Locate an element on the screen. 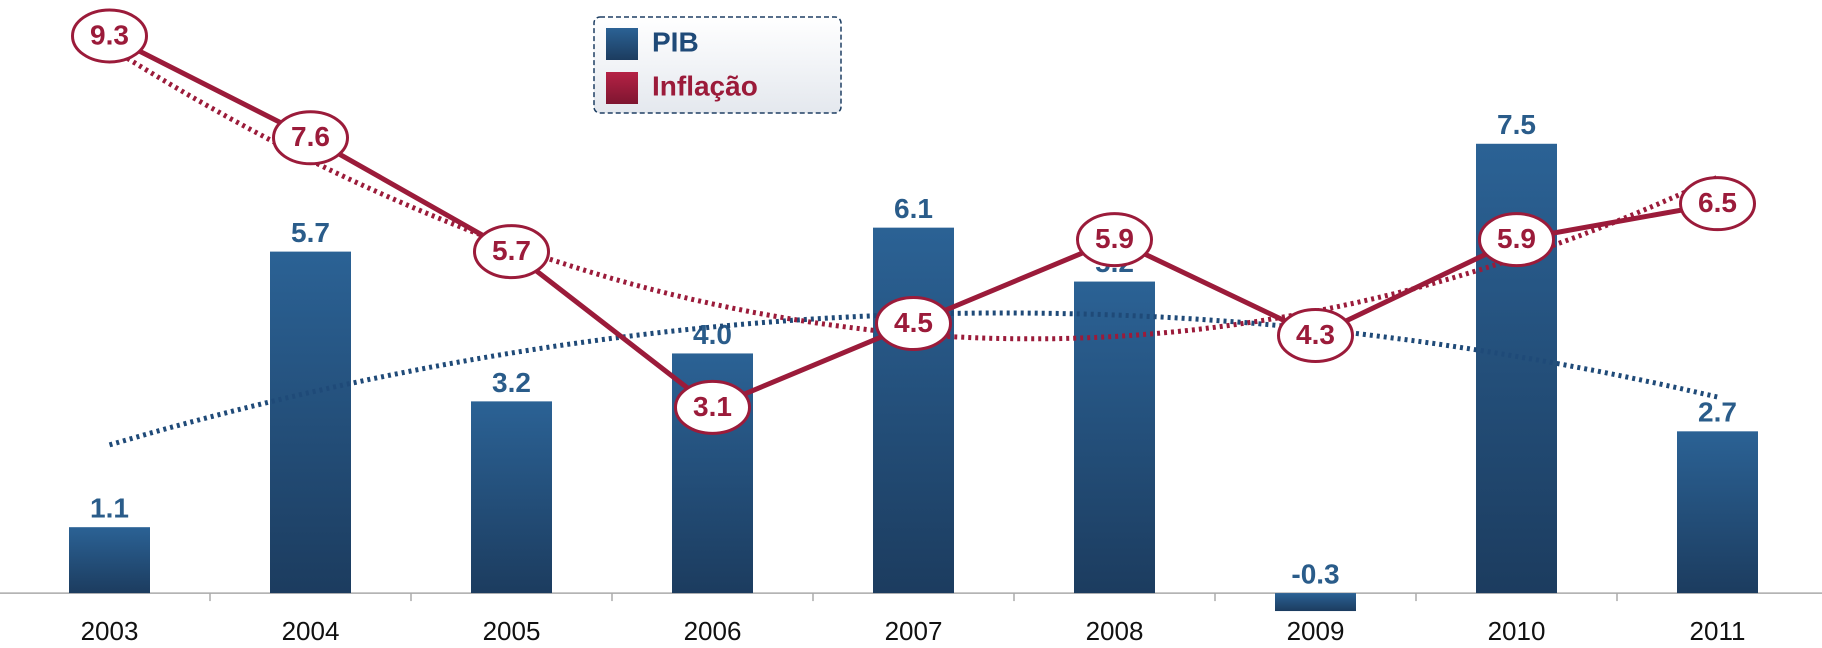 The width and height of the screenshot is (1822, 648). bar-value-label: 1.1 is located at coordinates (109, 508).